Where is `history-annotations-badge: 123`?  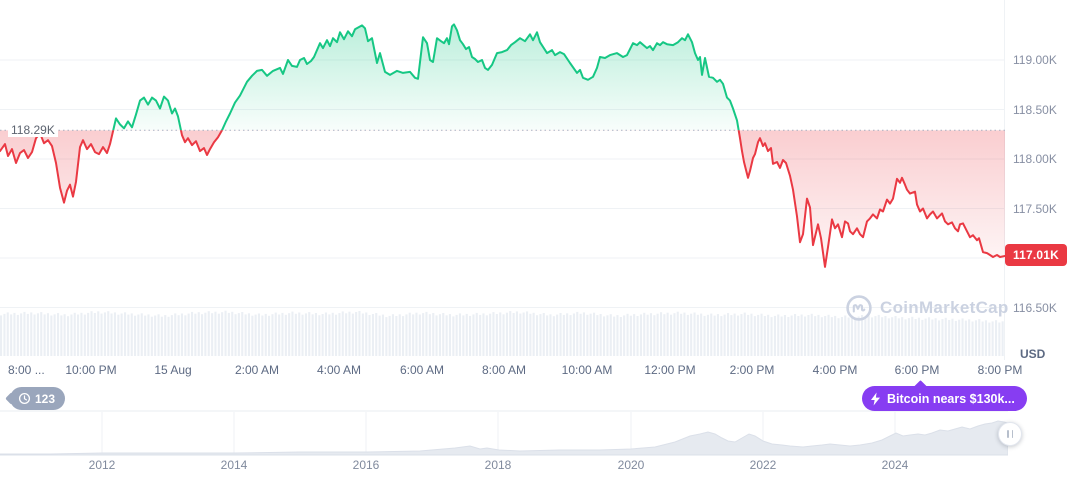 history-annotations-badge: 123 is located at coordinates (38, 398).